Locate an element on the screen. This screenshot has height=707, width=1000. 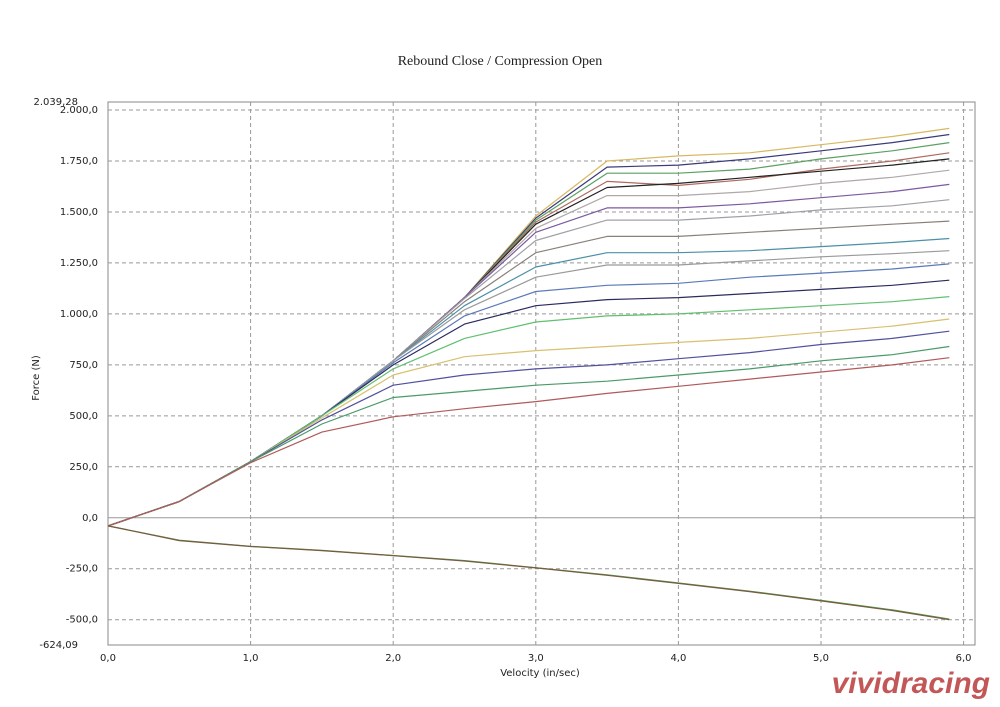
y-tick-label: 0,0 is located at coordinates (90, 518).